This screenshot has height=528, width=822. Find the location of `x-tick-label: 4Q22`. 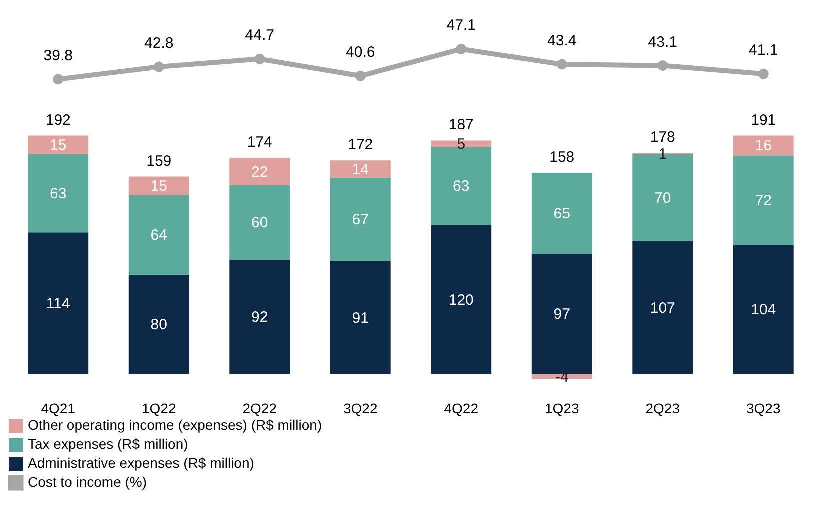

x-tick-label: 4Q22 is located at coordinates (461, 408).